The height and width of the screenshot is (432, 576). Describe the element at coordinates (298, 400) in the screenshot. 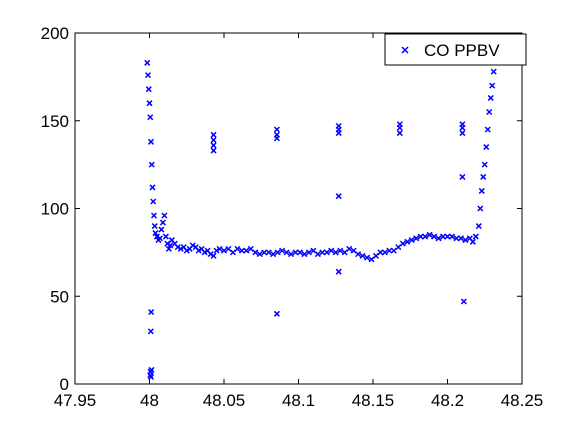

I see `x-tick-label: 48.1` at that location.